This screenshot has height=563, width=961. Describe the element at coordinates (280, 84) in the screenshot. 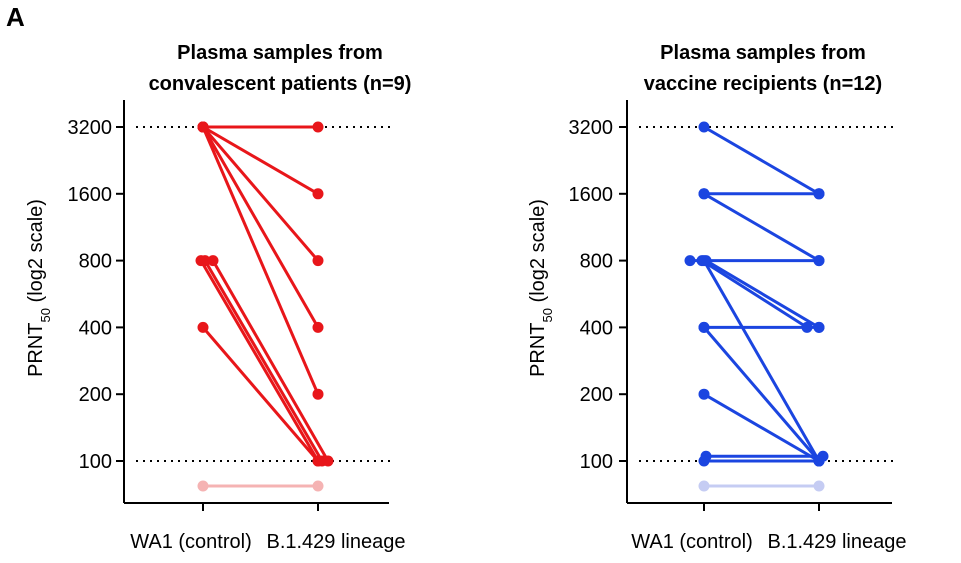

I see `chart-title-line2: convalescent patients (n=9)` at that location.